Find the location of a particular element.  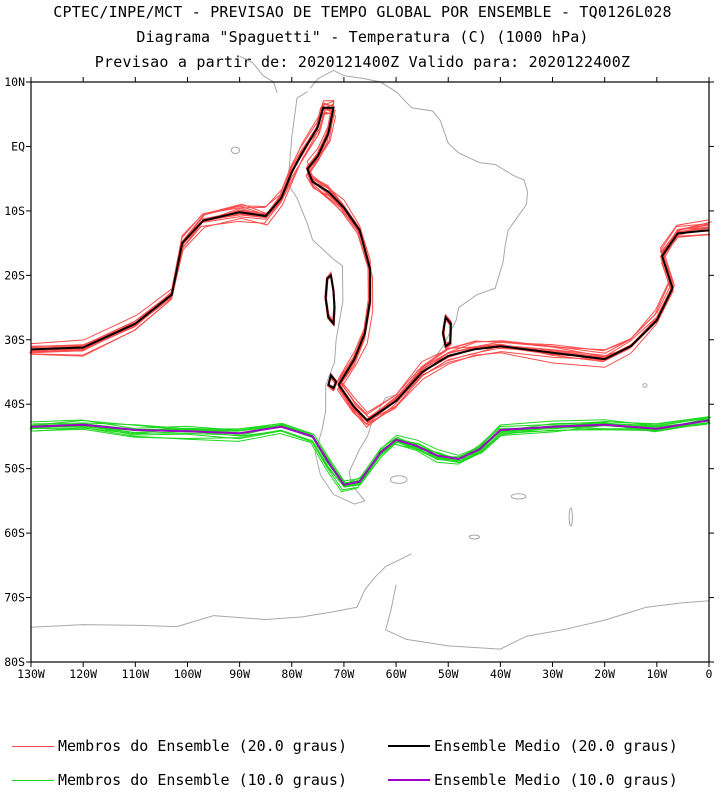

central-america-coast is located at coordinates (258, 74).